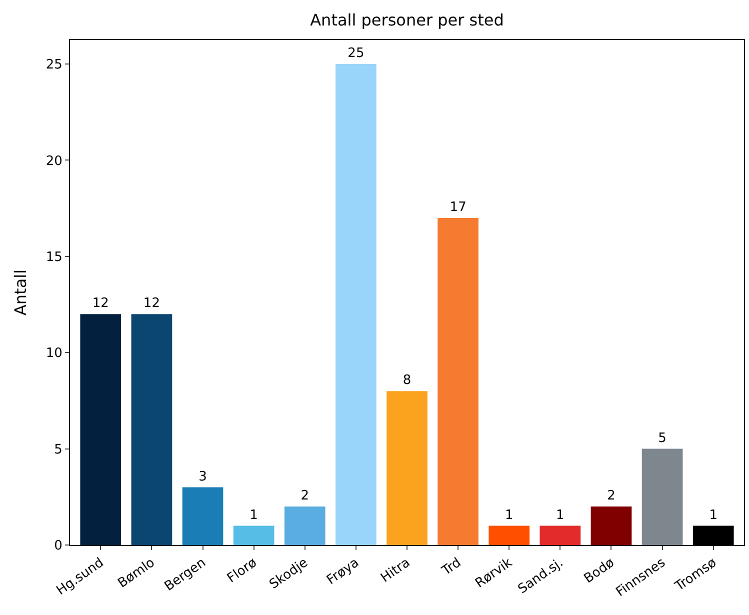 This screenshot has height=615, width=749. I want to click on data-label: 3, so click(202, 476).